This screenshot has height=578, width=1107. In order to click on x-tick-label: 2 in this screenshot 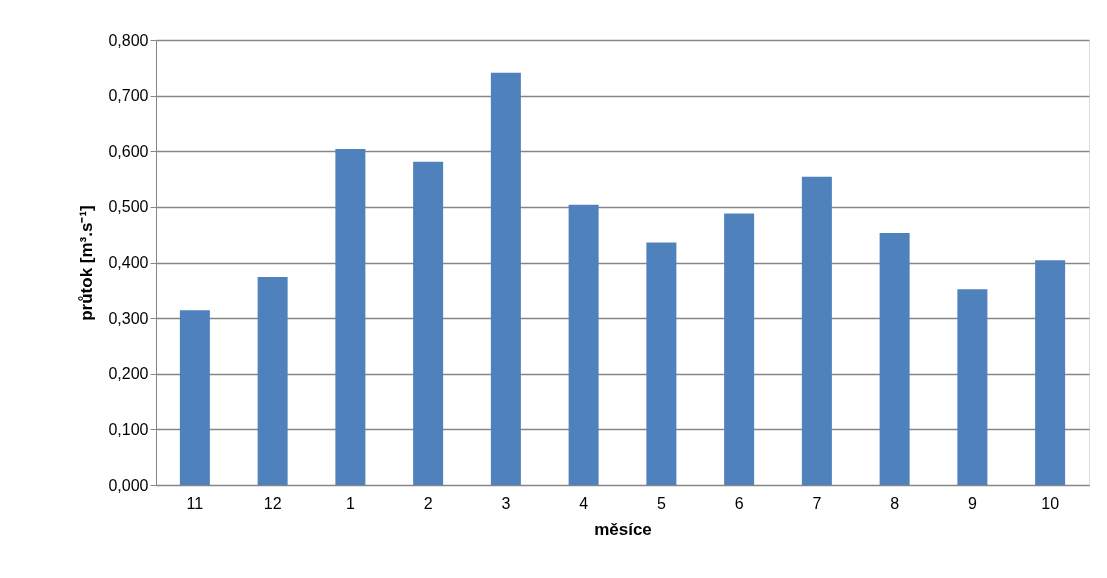, I will do `click(428, 503)`.